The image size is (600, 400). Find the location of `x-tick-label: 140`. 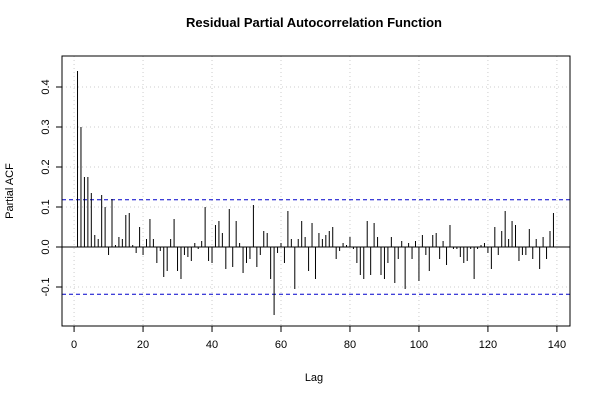

x-tick-label: 140 is located at coordinates (557, 345).